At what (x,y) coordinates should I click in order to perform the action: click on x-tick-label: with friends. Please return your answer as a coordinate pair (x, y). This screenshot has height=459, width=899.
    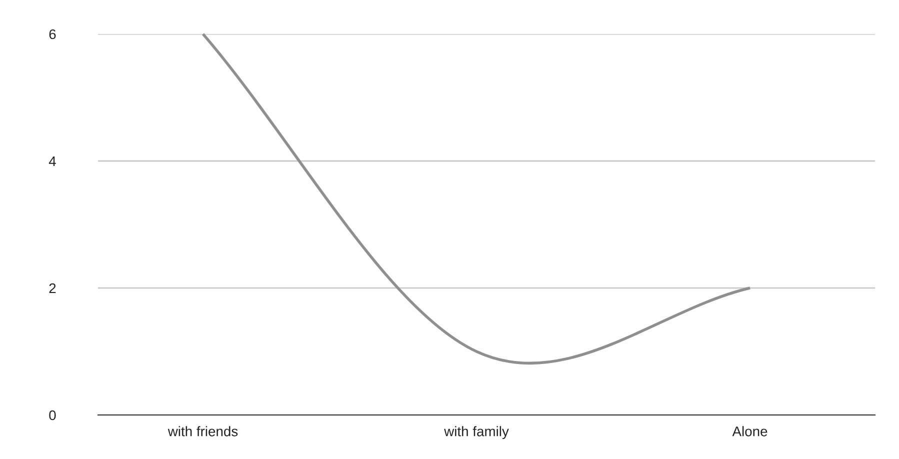
    Looking at the image, I should click on (203, 431).